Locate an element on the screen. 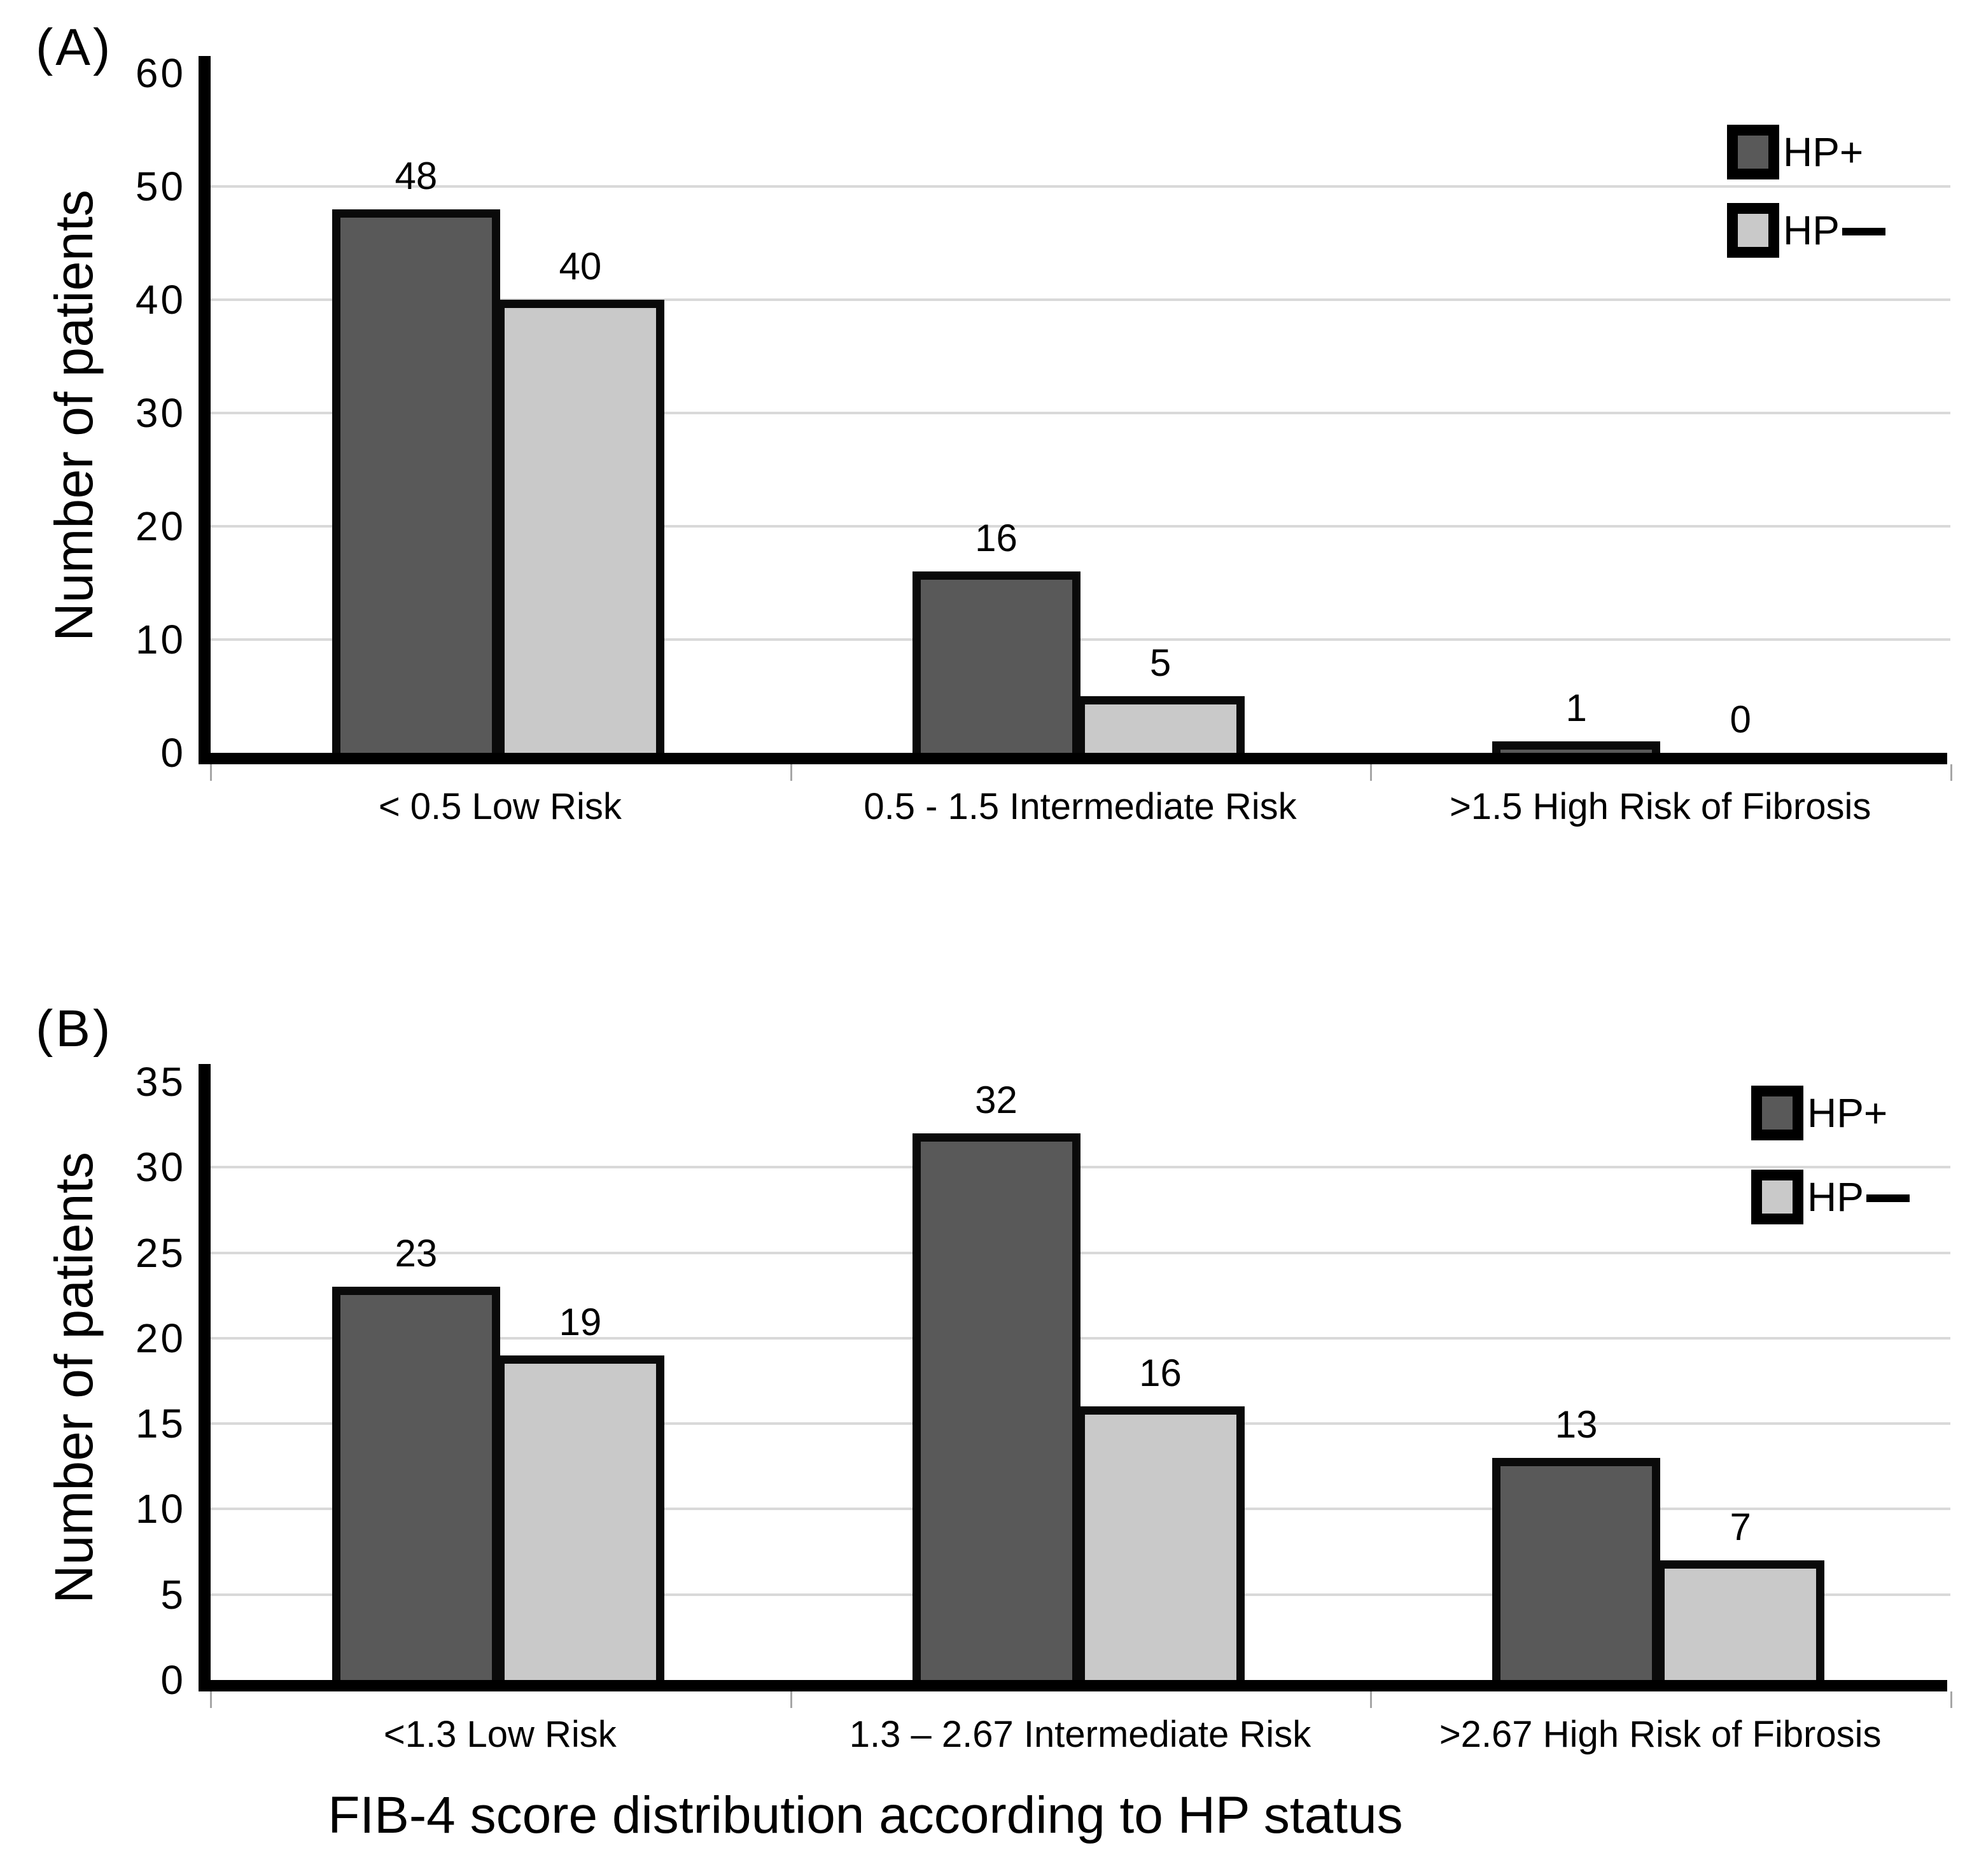 Image resolution: width=1979 pixels, height=1876 pixels. legend-swatch-b-hp-minus is located at coordinates (1777, 1197).